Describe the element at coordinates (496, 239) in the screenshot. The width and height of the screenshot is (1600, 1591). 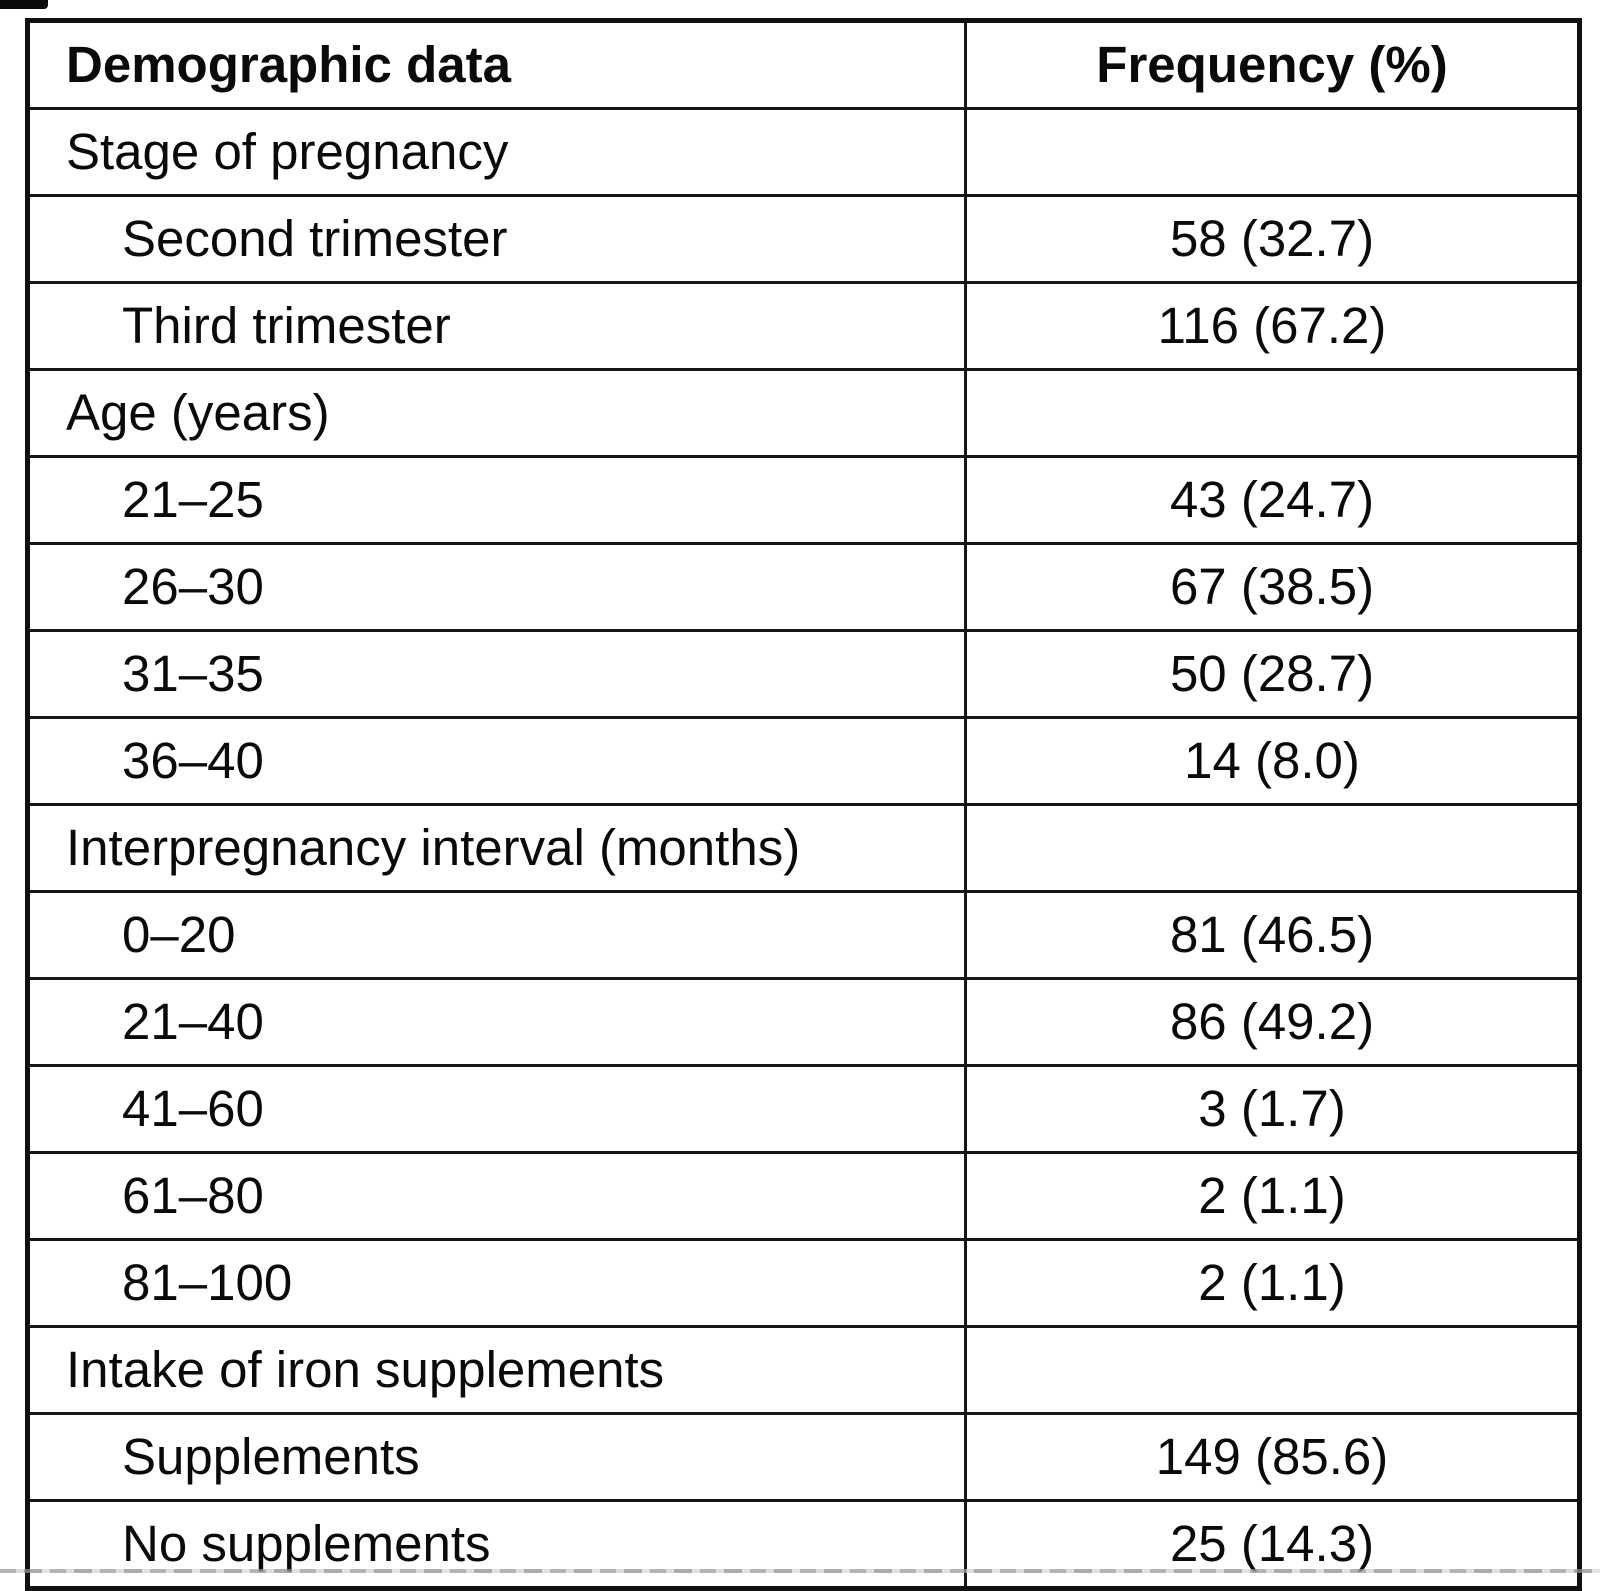
I see `row-label-cell: Second trimester` at that location.